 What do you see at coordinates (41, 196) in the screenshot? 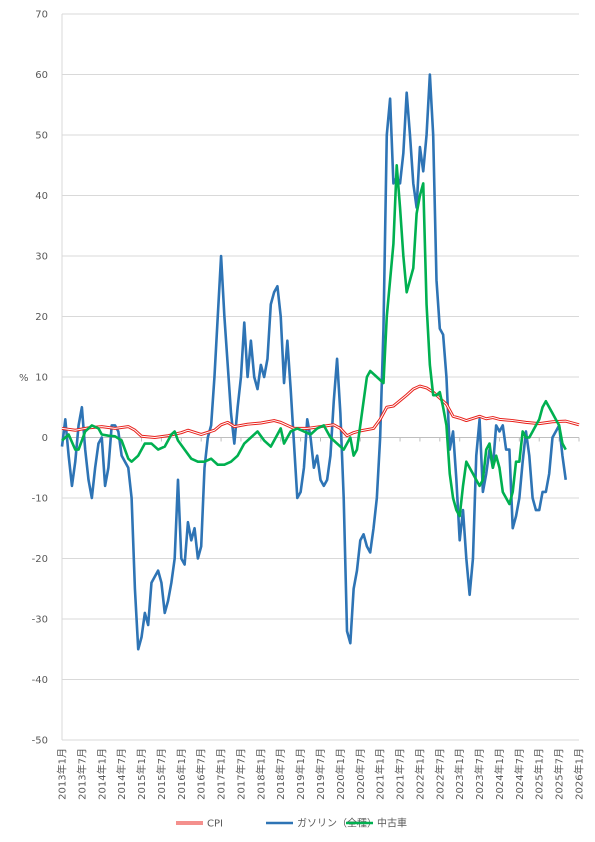
I see `y-tick-label: 40` at bounding box center [41, 196].